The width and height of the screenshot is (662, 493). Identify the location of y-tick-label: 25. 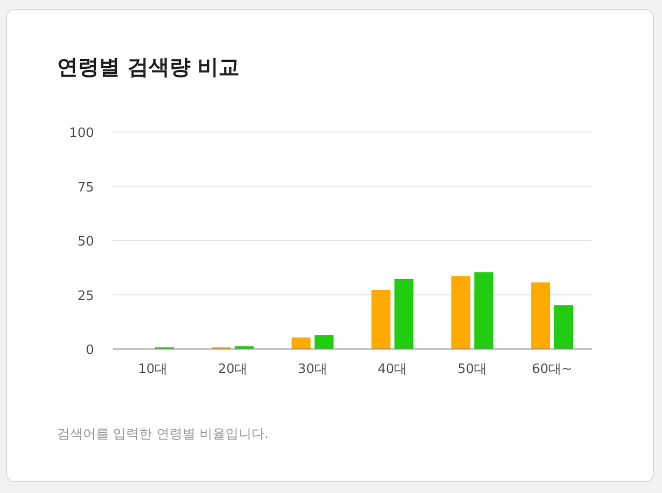
(85, 296).